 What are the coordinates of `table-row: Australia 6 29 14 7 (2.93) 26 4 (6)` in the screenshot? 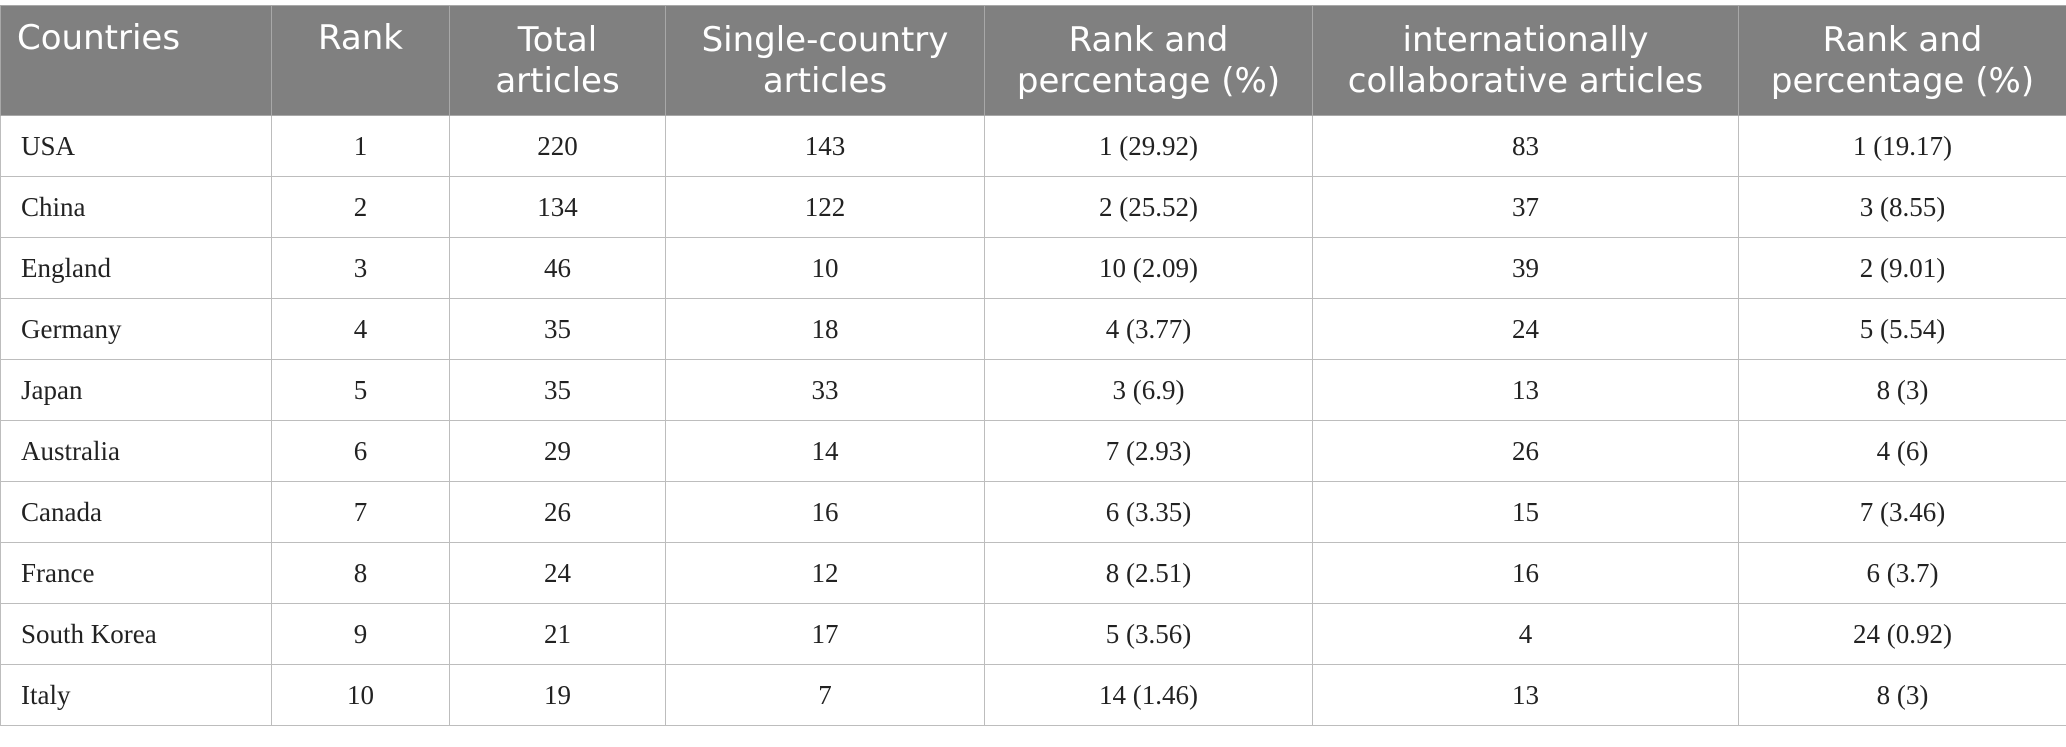 It's located at (1033, 451).